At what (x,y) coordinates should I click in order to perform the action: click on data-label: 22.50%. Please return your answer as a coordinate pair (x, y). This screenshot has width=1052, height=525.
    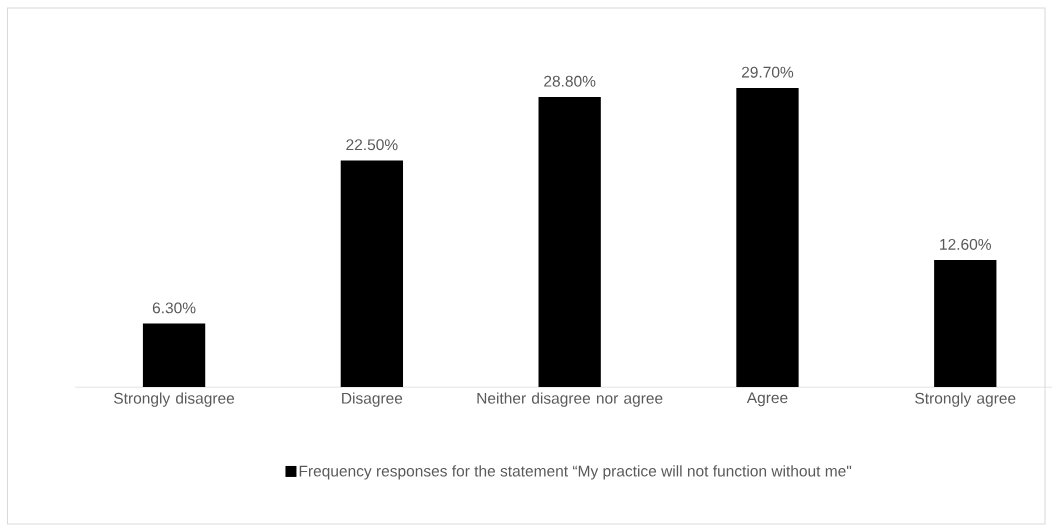
    Looking at the image, I should click on (372, 145).